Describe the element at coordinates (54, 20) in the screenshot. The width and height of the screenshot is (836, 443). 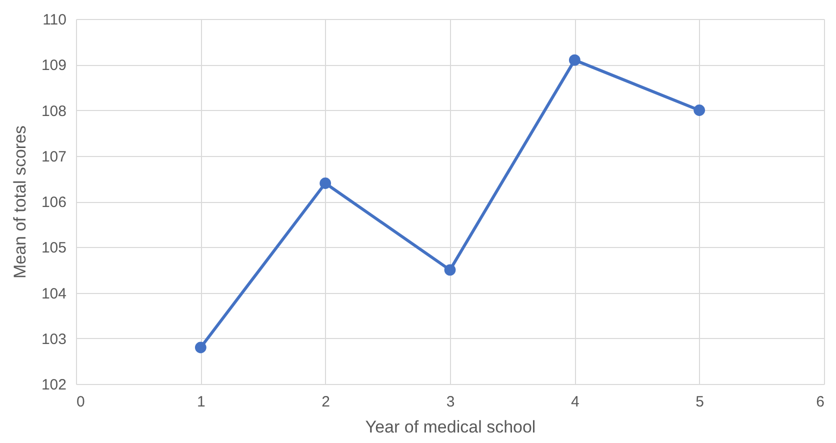
I see `y-tick-label: 110` at that location.